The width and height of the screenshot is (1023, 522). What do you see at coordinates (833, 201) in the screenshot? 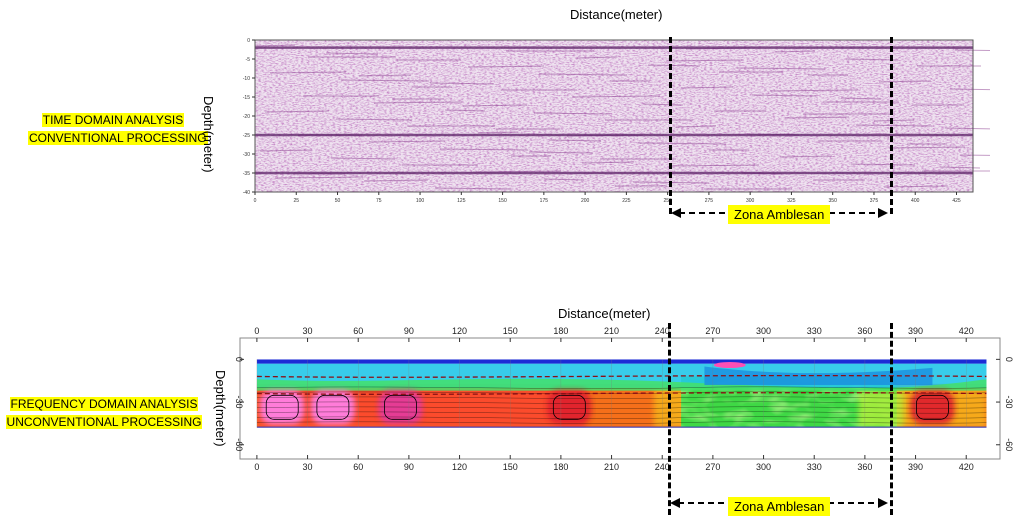
I see `x-tick-label-14: 350` at bounding box center [833, 201].